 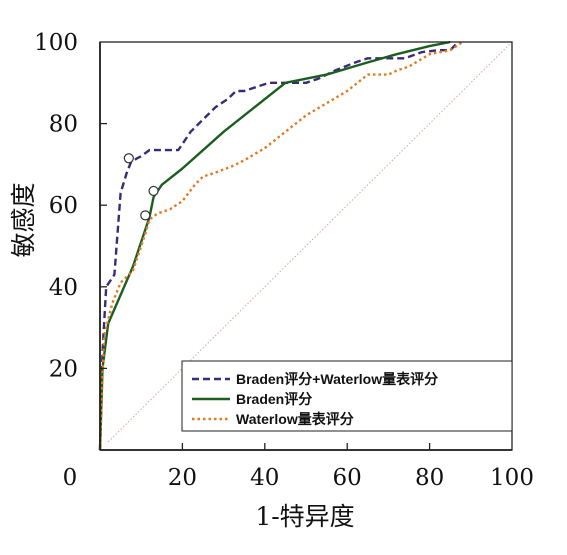 What do you see at coordinates (63, 206) in the screenshot?
I see `y-tick-label: 60` at bounding box center [63, 206].